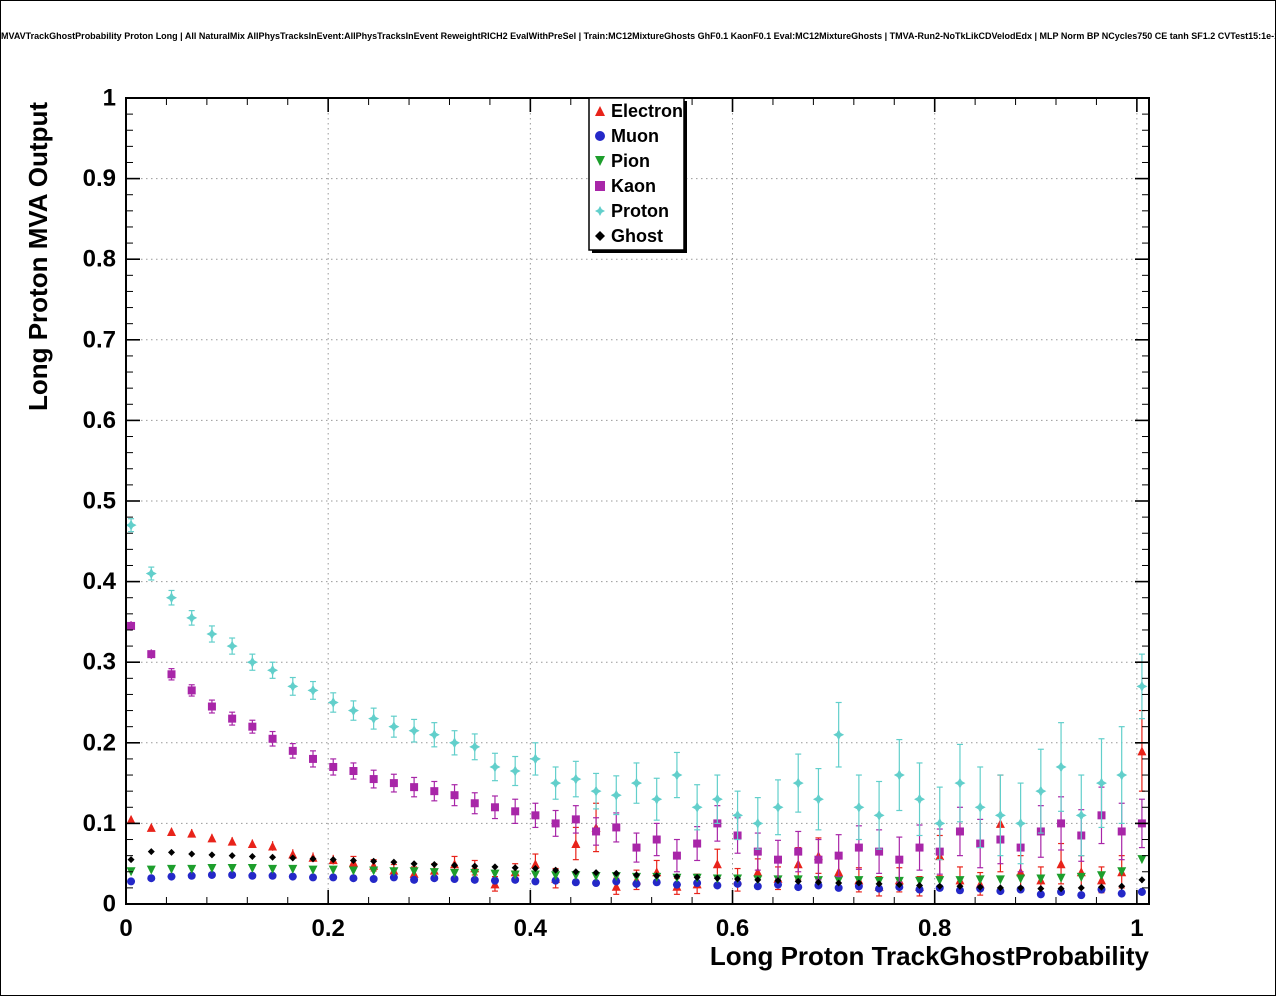  I want to click on series-ghost, so click(636, 870).